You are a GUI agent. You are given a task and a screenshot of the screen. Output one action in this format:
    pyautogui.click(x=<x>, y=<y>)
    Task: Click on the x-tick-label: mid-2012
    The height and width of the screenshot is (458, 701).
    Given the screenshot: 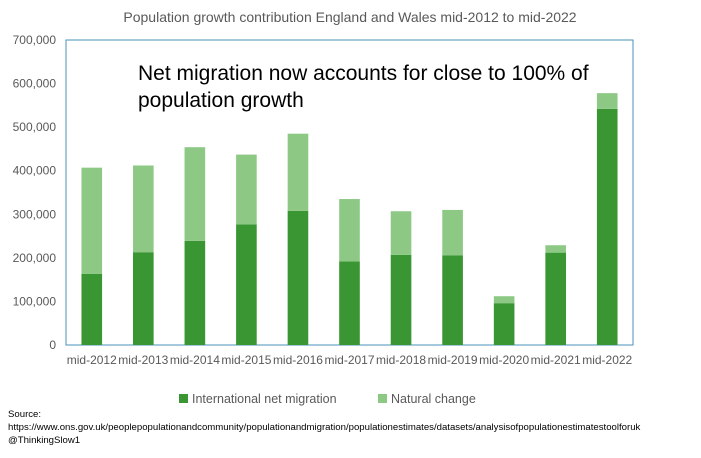 What is the action you would take?
    pyautogui.click(x=92, y=360)
    